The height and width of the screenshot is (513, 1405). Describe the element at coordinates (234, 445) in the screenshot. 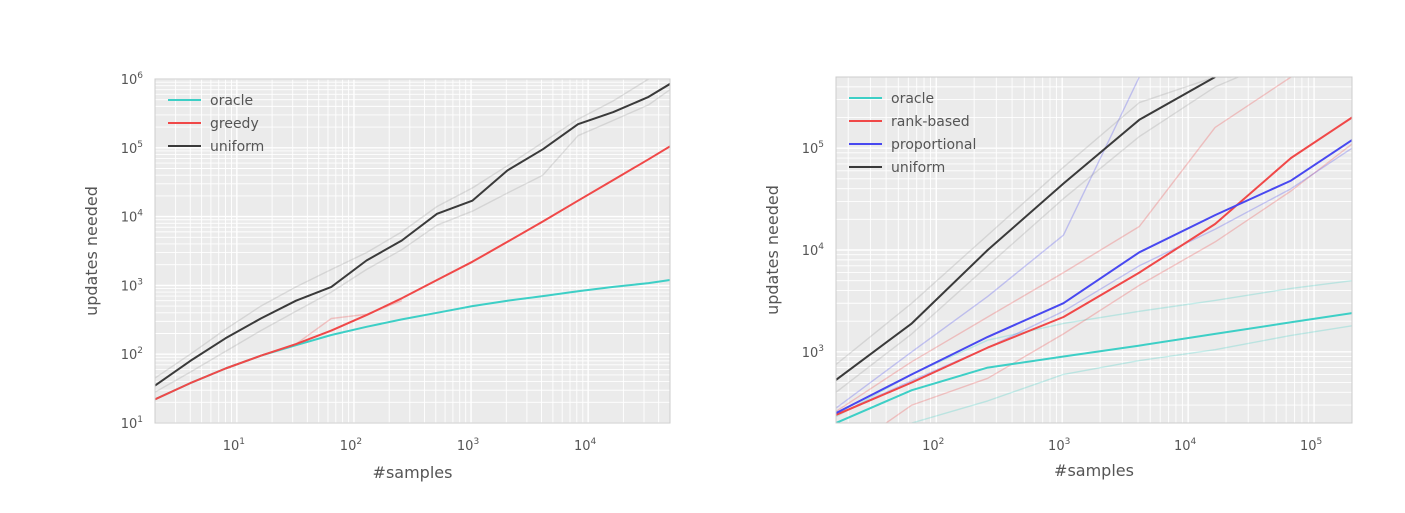

I see `x-tick-label: 10¹` at that location.